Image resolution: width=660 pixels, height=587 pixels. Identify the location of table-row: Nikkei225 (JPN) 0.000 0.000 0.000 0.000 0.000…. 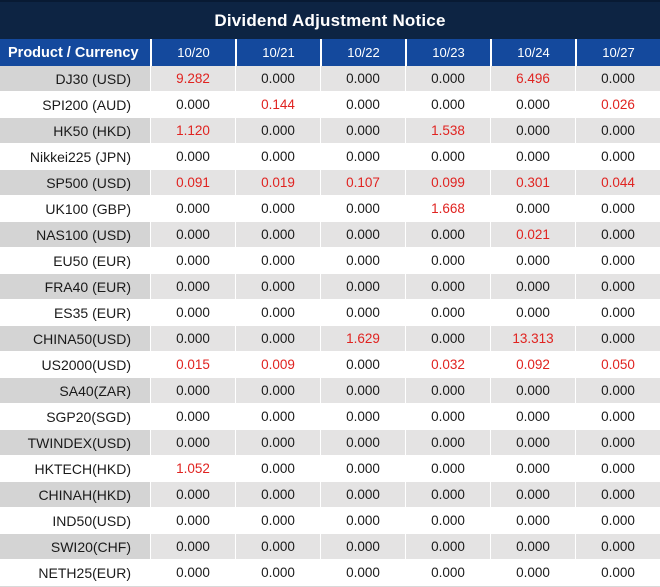
(330, 157).